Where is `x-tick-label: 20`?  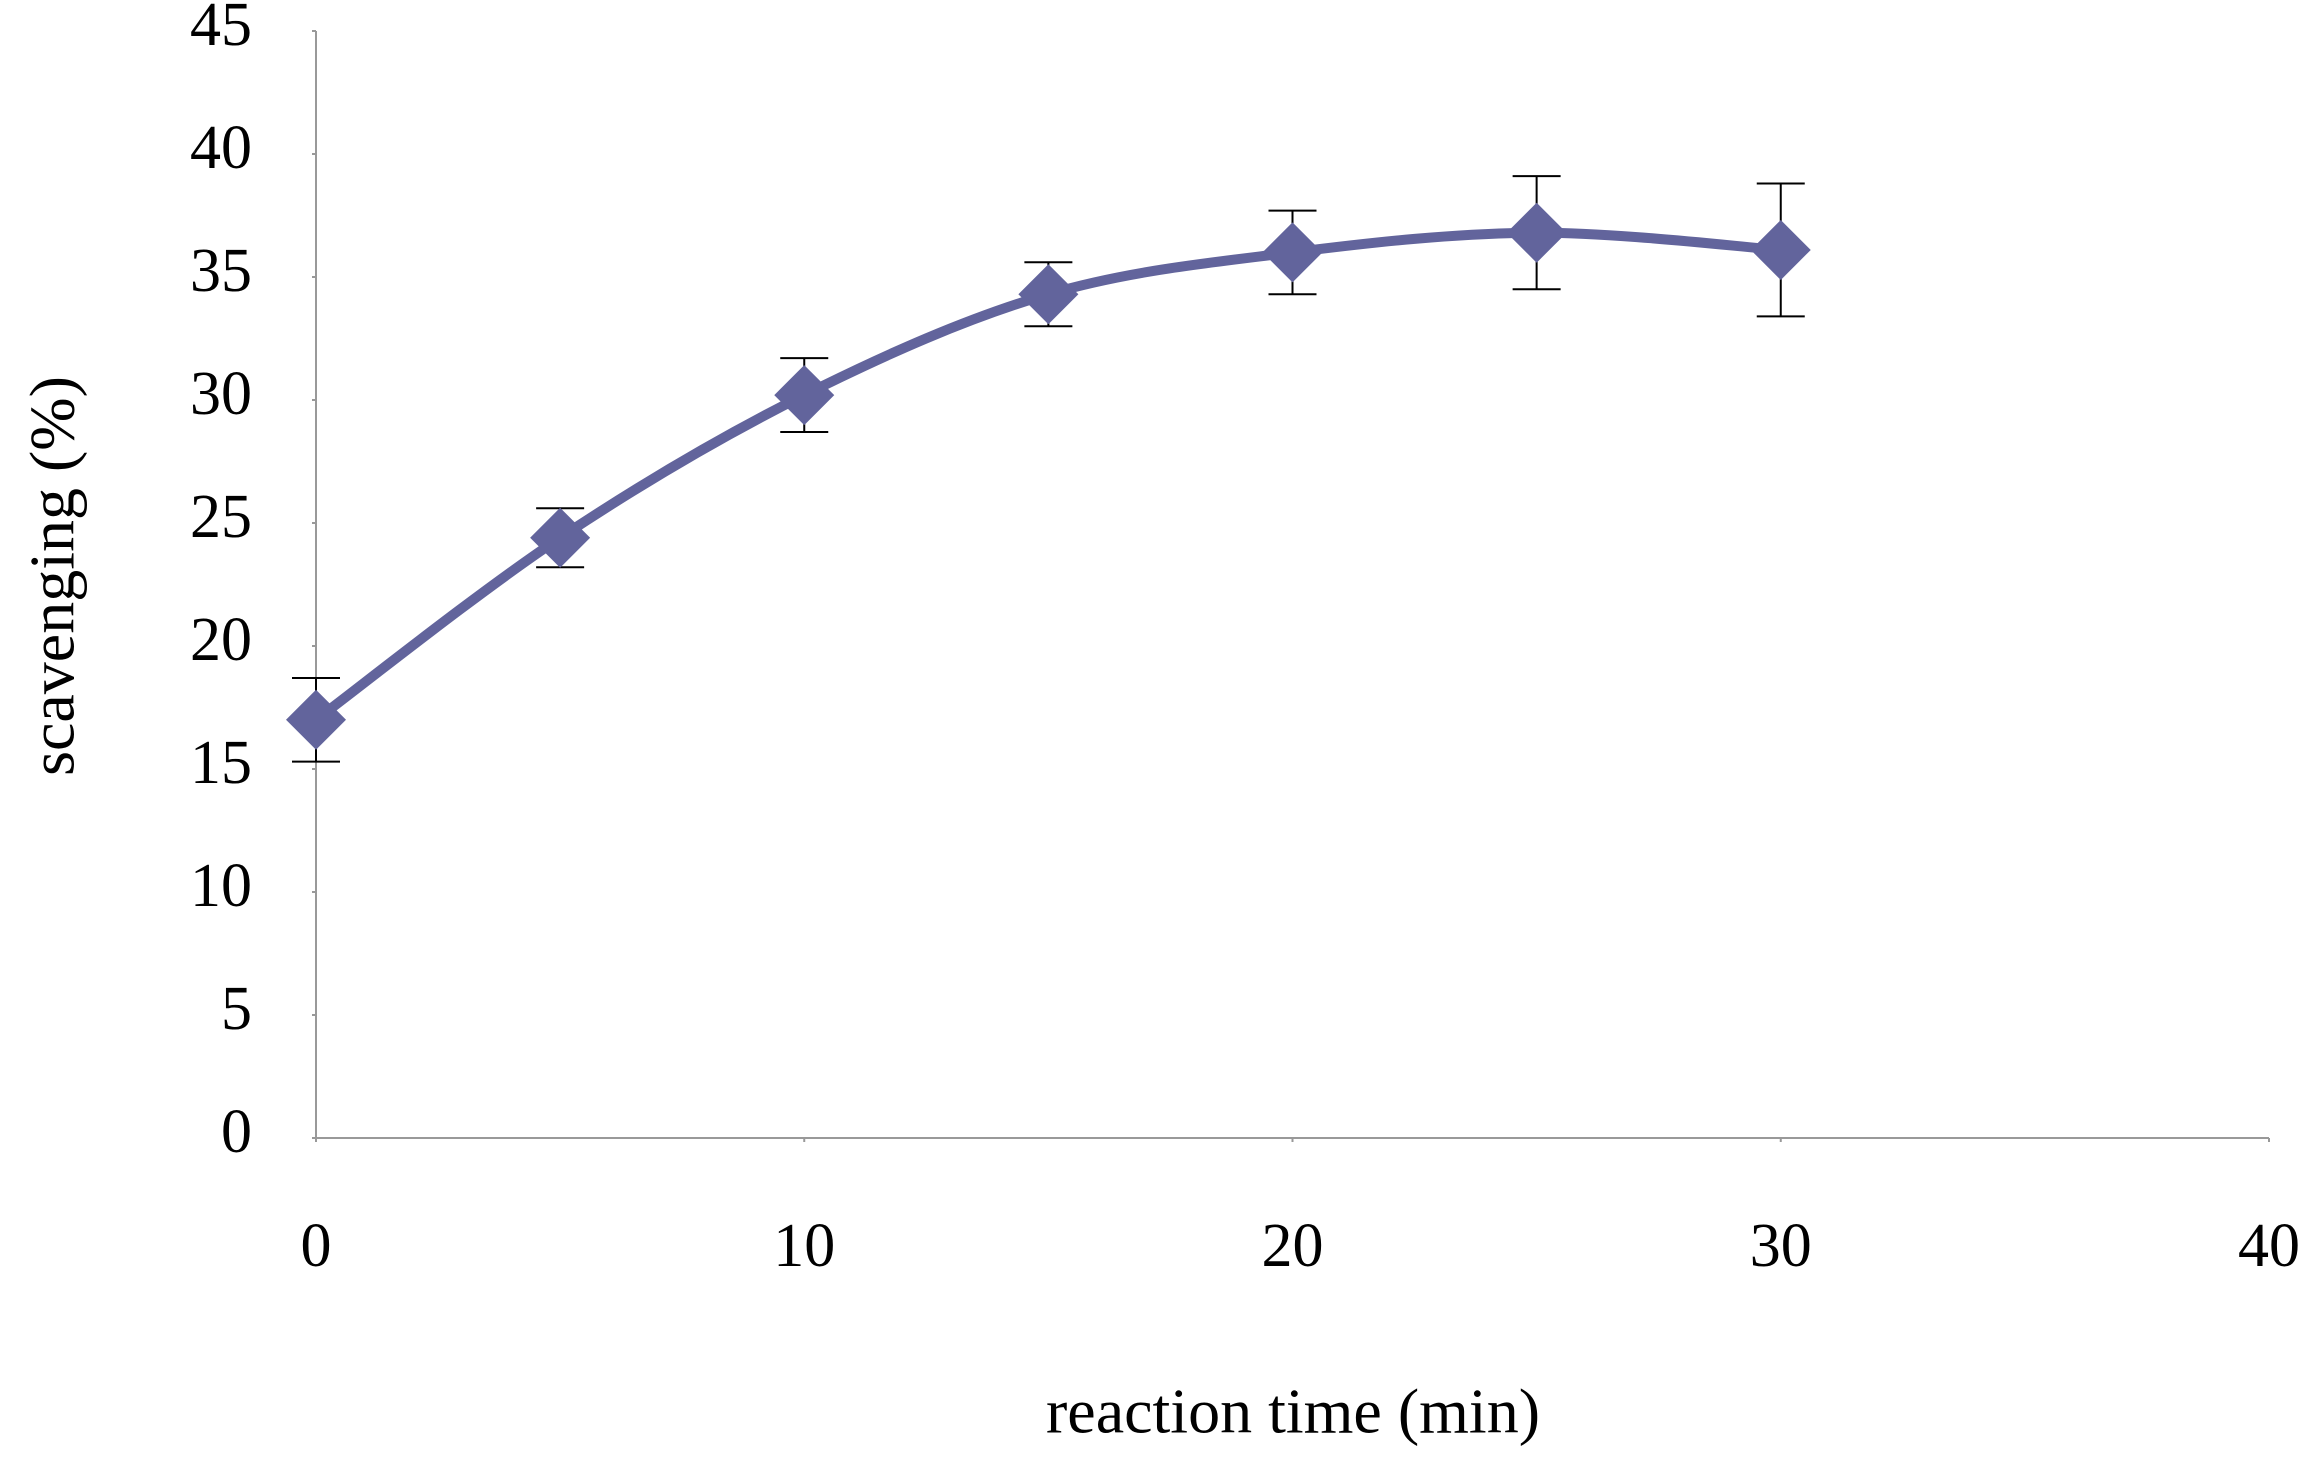 x-tick-label: 20 is located at coordinates (1293, 1246).